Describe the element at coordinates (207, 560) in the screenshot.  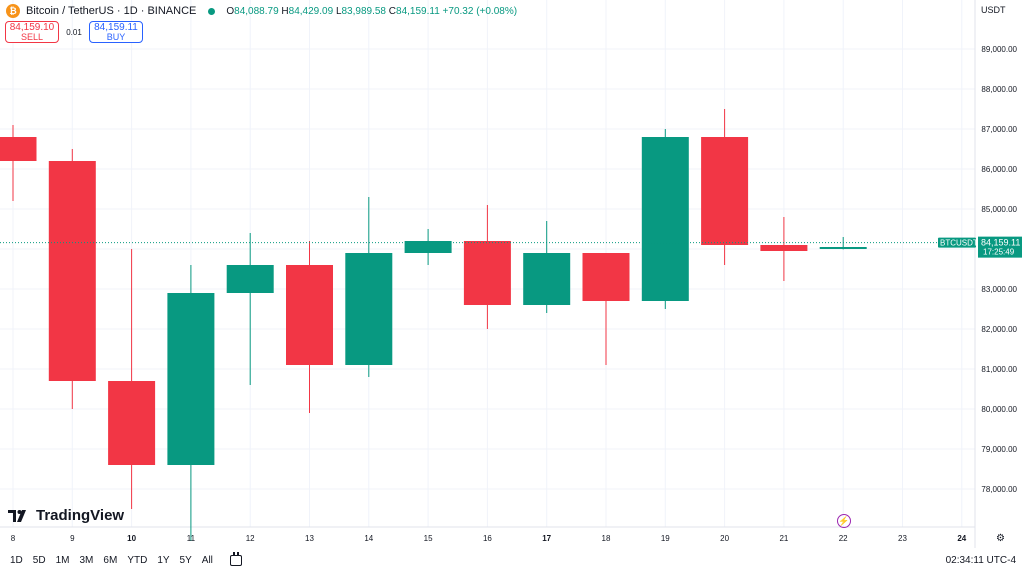
I see `timeframe-button: All` at that location.